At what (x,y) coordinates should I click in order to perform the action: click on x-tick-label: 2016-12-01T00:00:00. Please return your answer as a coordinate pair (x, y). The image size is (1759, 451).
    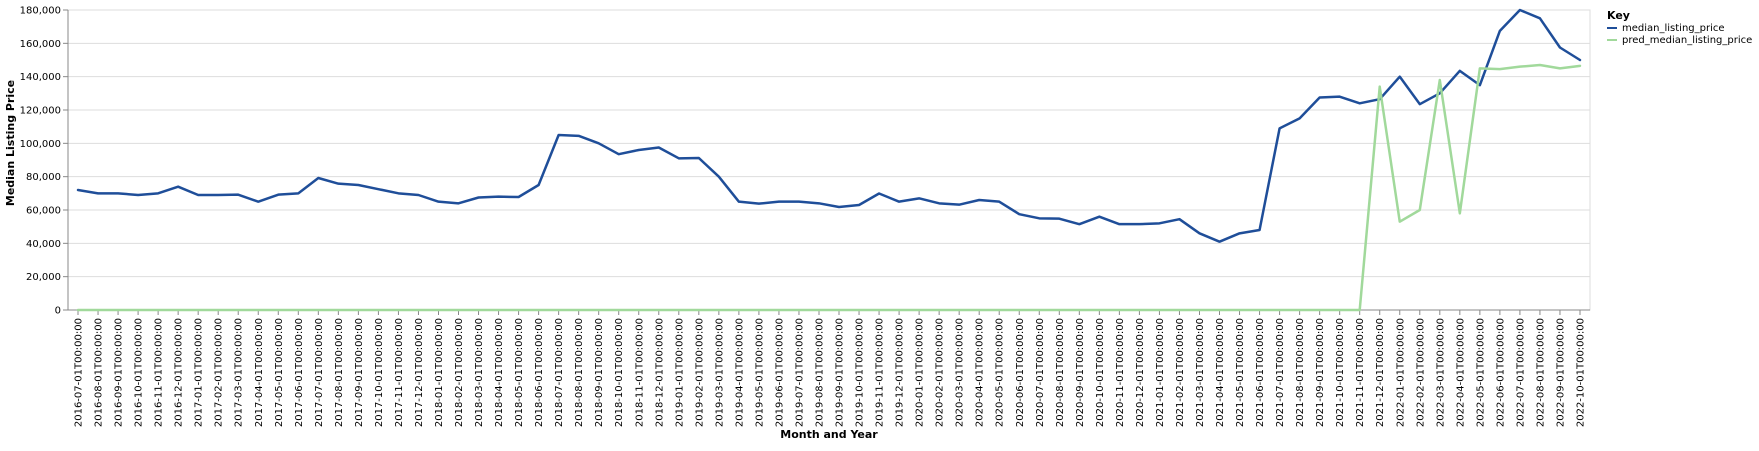
    Looking at the image, I should click on (179, 372).